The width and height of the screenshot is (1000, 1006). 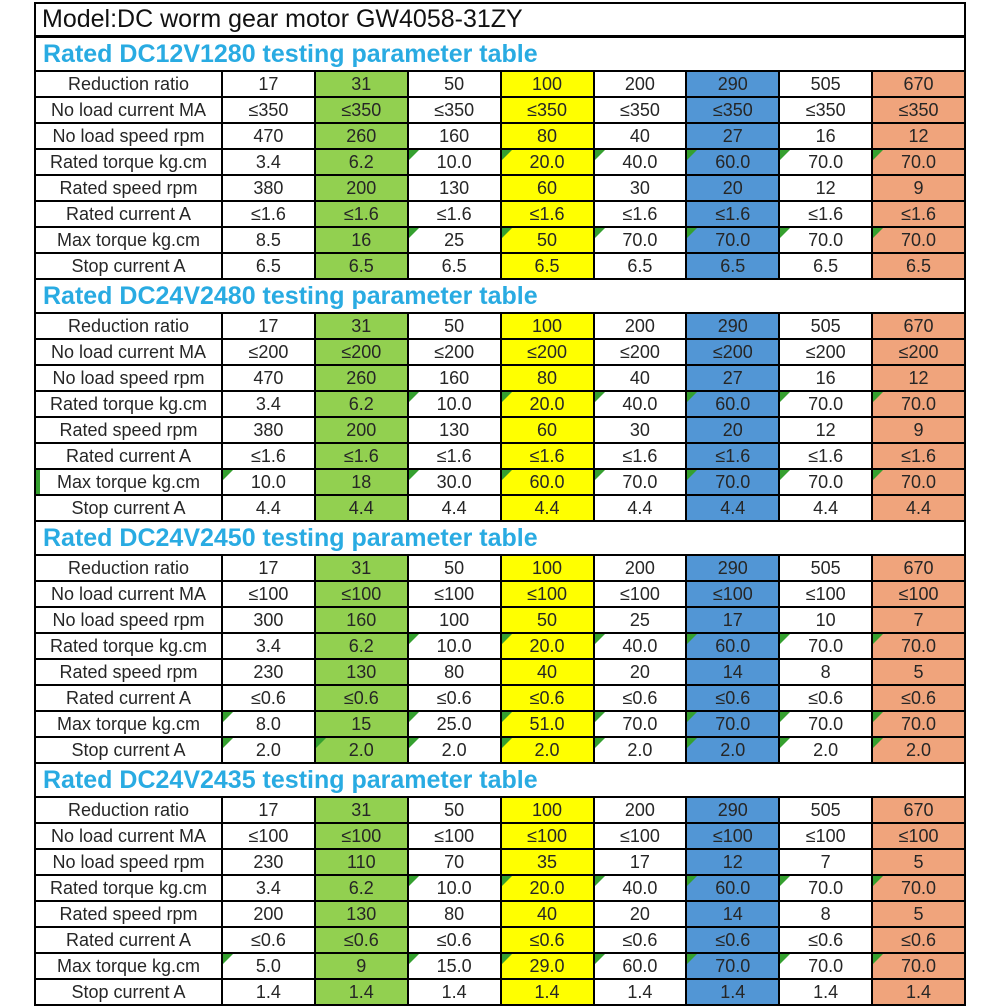 What do you see at coordinates (454, 352) in the screenshot?
I see `cell-value: ≤200` at bounding box center [454, 352].